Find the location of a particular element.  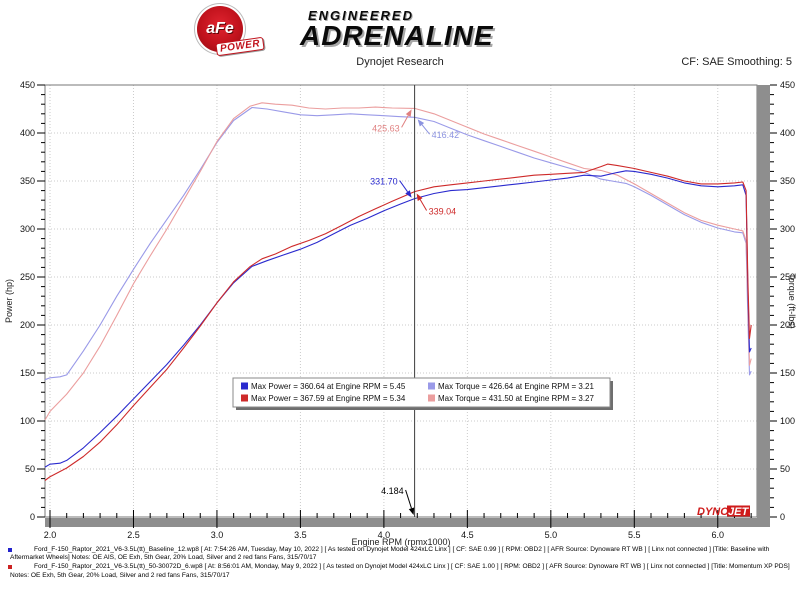

y-left-axis-title: Power (hp) is located at coordinates (9, 301).